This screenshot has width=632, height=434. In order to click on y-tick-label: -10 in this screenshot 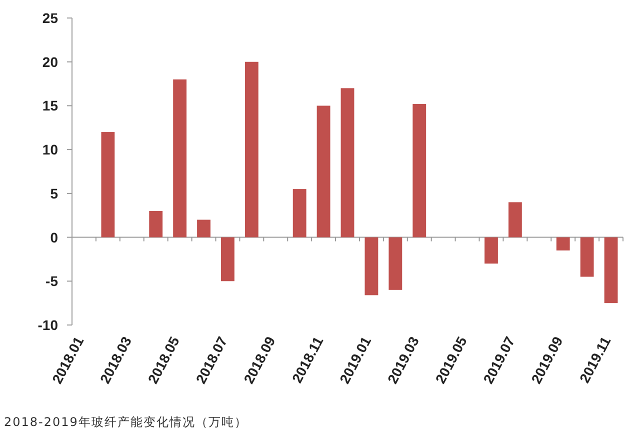, I will do `click(48, 325)`.